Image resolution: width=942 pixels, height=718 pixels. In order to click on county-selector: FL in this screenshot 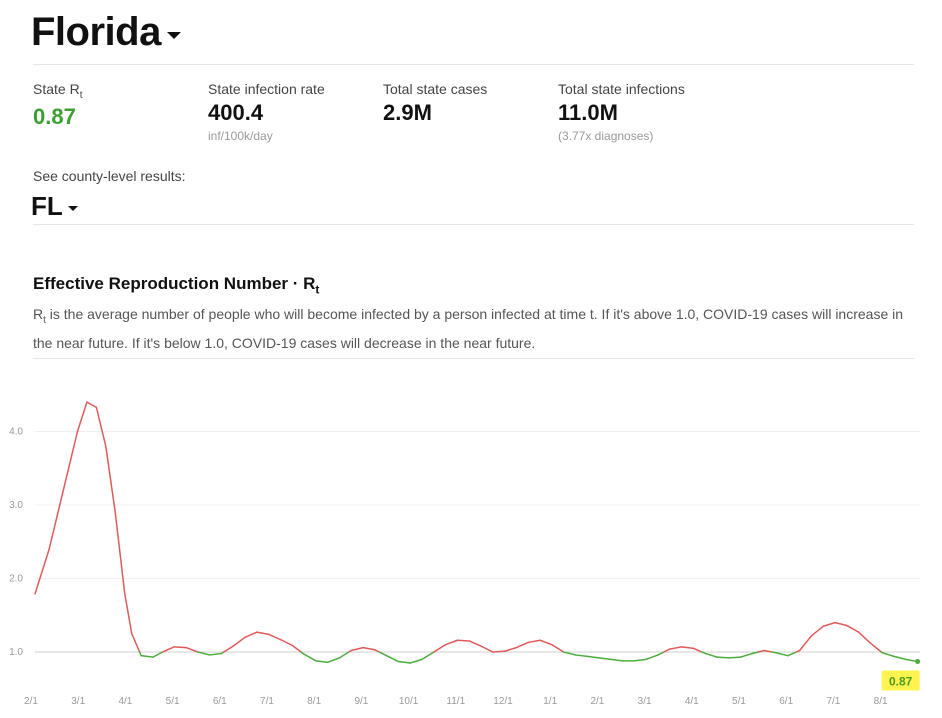, I will do `click(54, 206)`.